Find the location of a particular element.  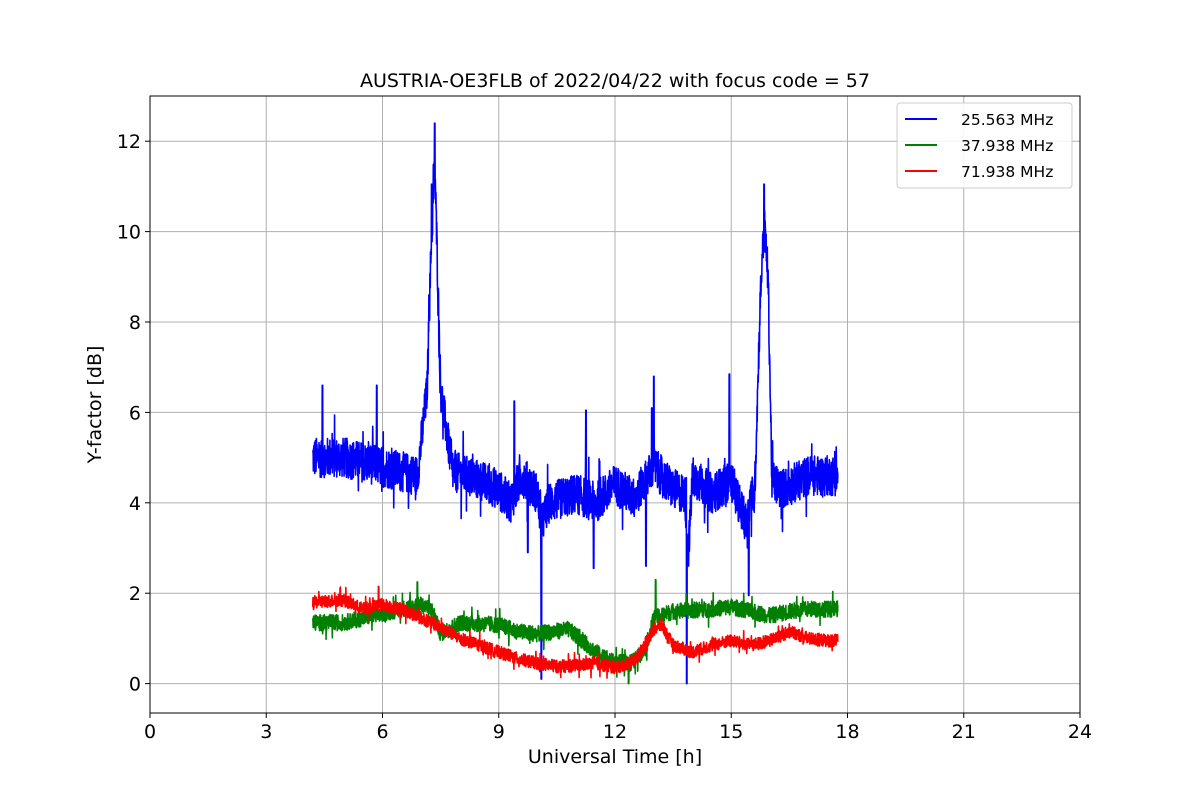

legend-label-0: 25.563 MHz is located at coordinates (1007, 120).